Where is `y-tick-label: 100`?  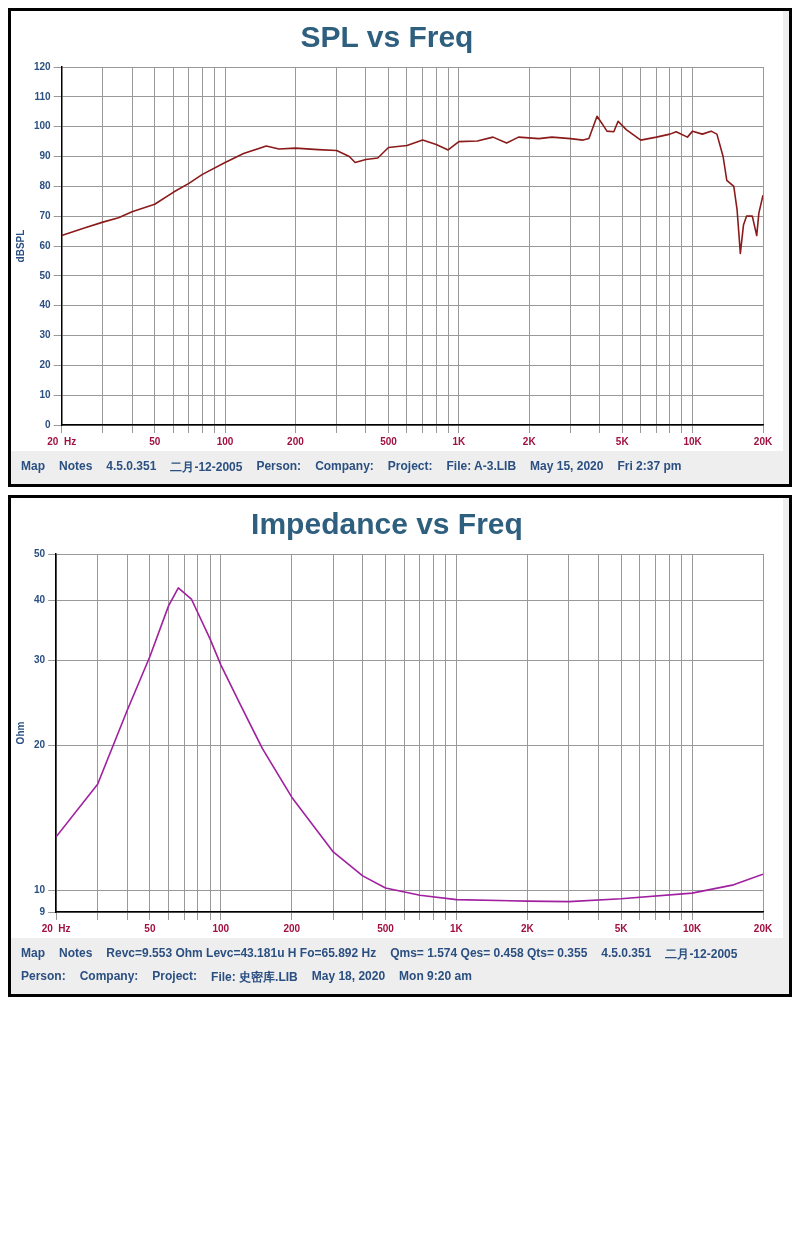
y-tick-label: 100 is located at coordinates (43, 126).